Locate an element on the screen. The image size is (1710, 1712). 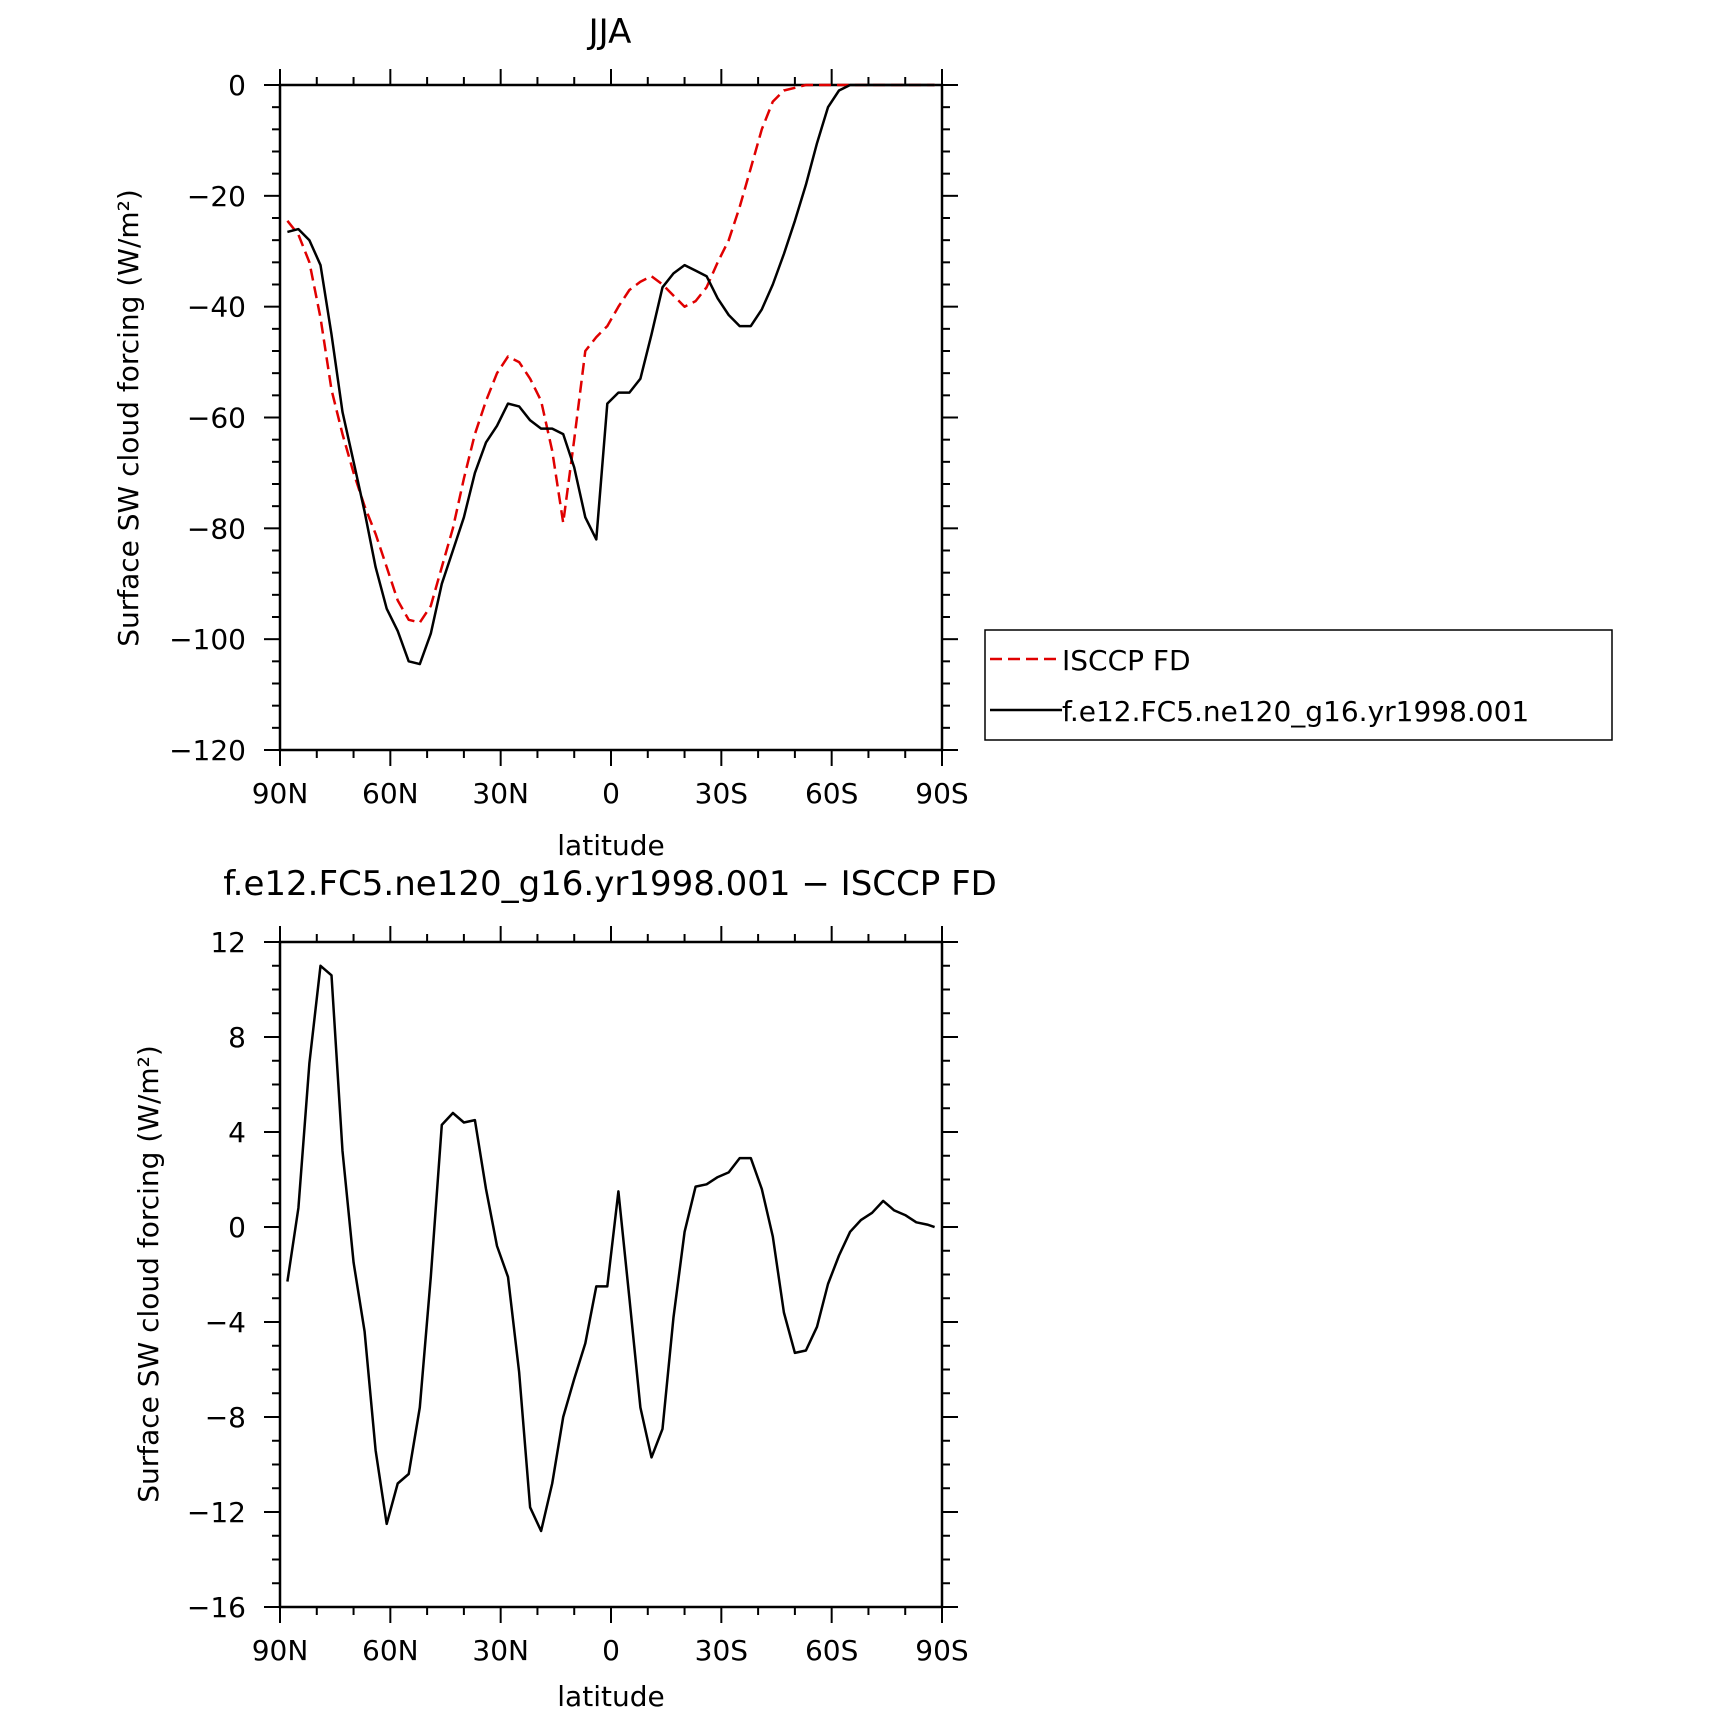
legend: ISCCP FD f.e12.FC5.ne120_g16.yr1998.001 is located at coordinates (1298, 685).